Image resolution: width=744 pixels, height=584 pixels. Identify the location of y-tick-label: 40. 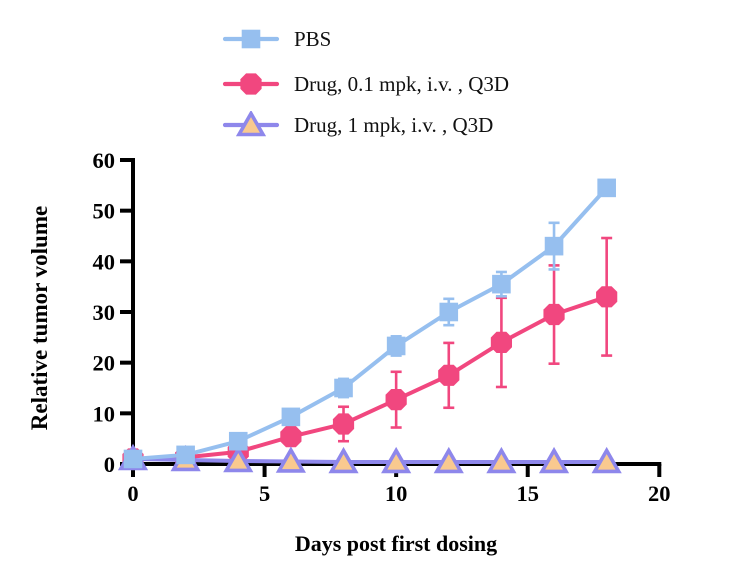
(104, 261).